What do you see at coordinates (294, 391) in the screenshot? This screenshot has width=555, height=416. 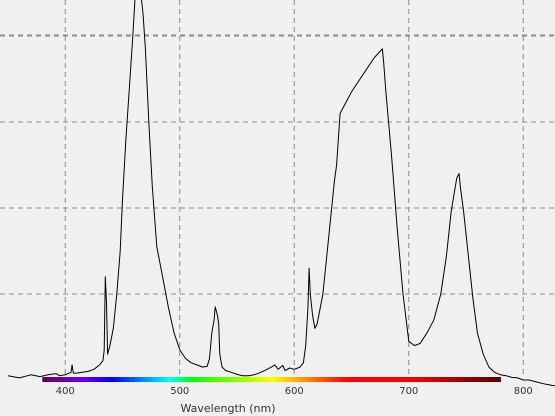 I see `x-tick-label: 600` at bounding box center [294, 391].